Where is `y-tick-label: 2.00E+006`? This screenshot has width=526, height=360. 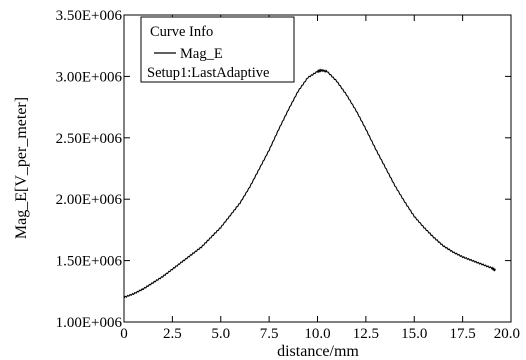 y-tick-label: 2.00E+006 is located at coordinates (89, 200).